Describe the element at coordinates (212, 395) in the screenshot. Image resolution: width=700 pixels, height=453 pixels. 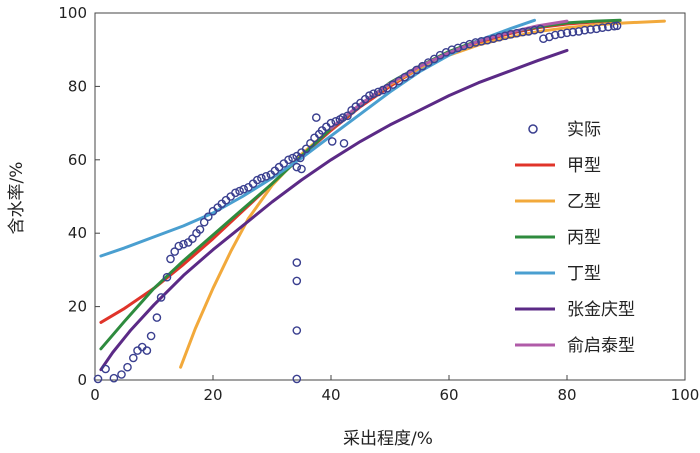
I see `x-tick-label: 20` at that location.